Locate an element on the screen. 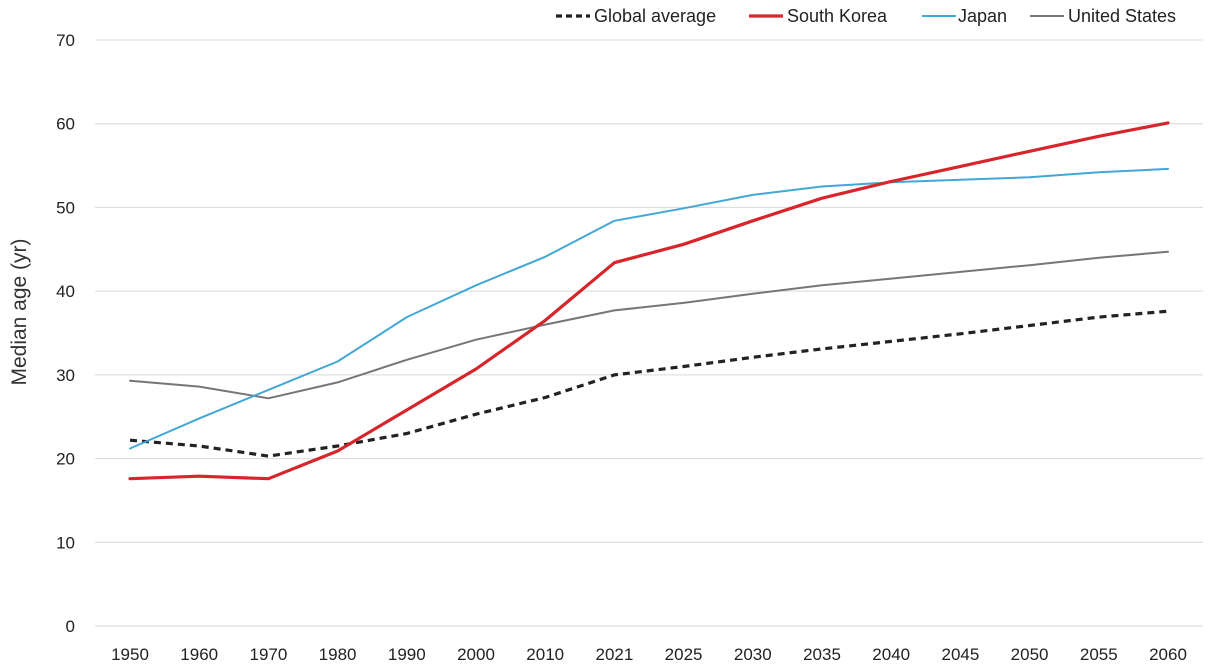 This screenshot has width=1209, height=671. y-tick-label: 50 is located at coordinates (65, 207).